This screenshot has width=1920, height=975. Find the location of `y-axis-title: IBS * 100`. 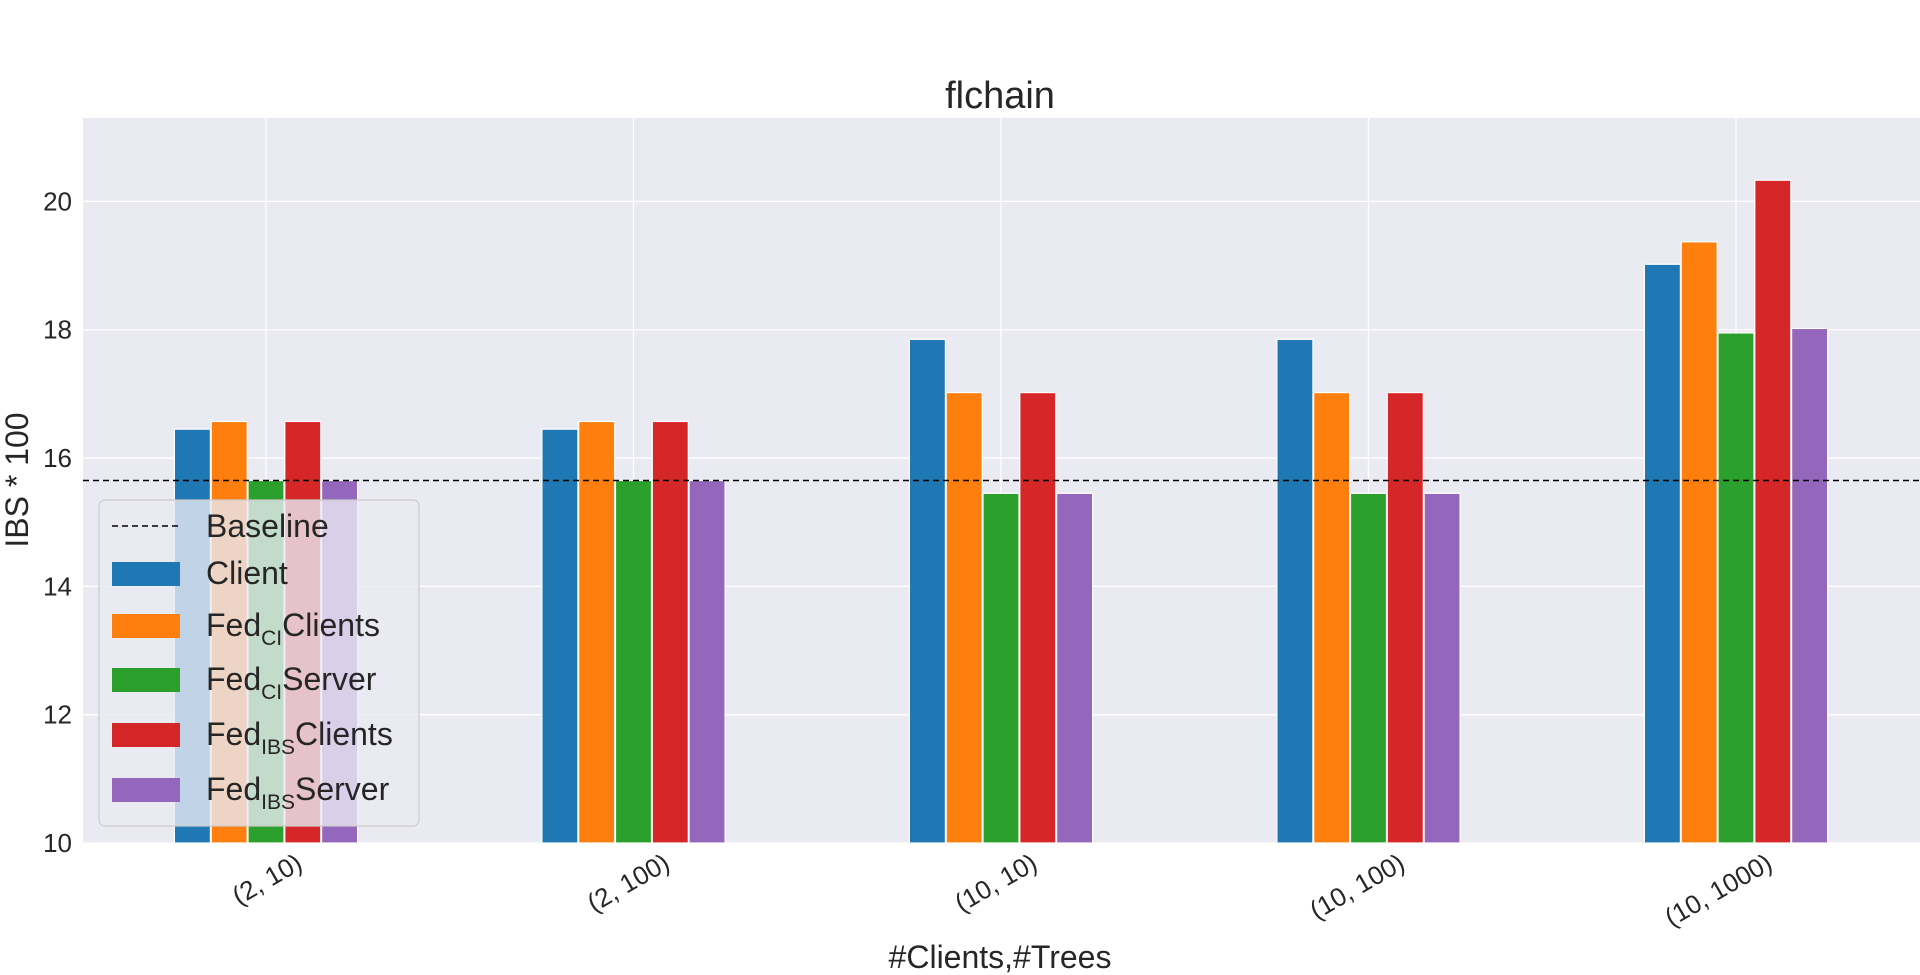

y-axis-title: IBS * 100 is located at coordinates (17, 479).